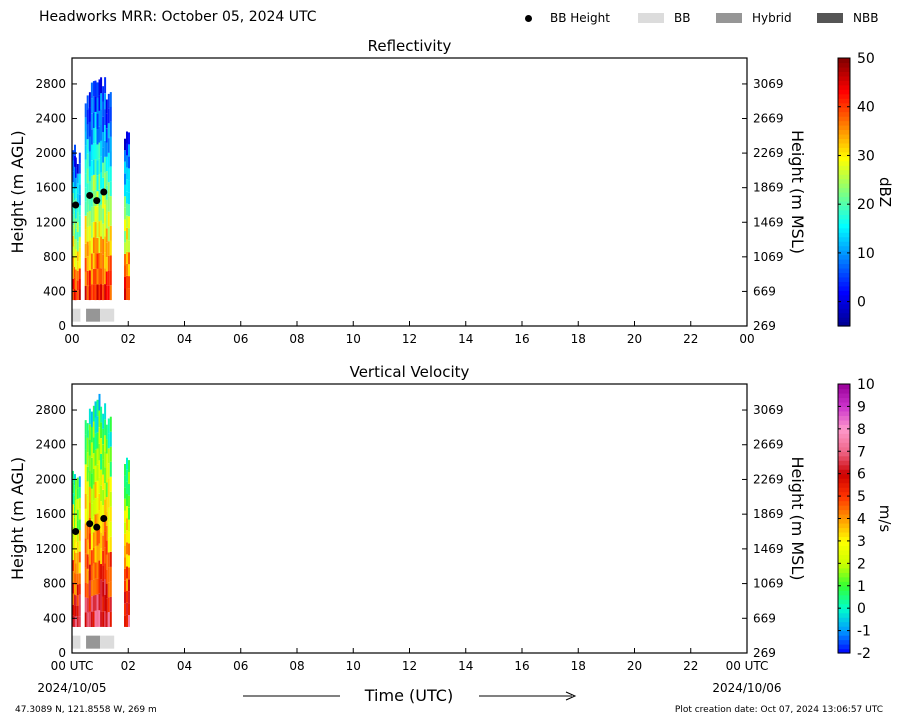 The image size is (900, 725). Describe the element at coordinates (866, 18) in the screenshot. I see `legend-nbb-label: NBB` at that location.